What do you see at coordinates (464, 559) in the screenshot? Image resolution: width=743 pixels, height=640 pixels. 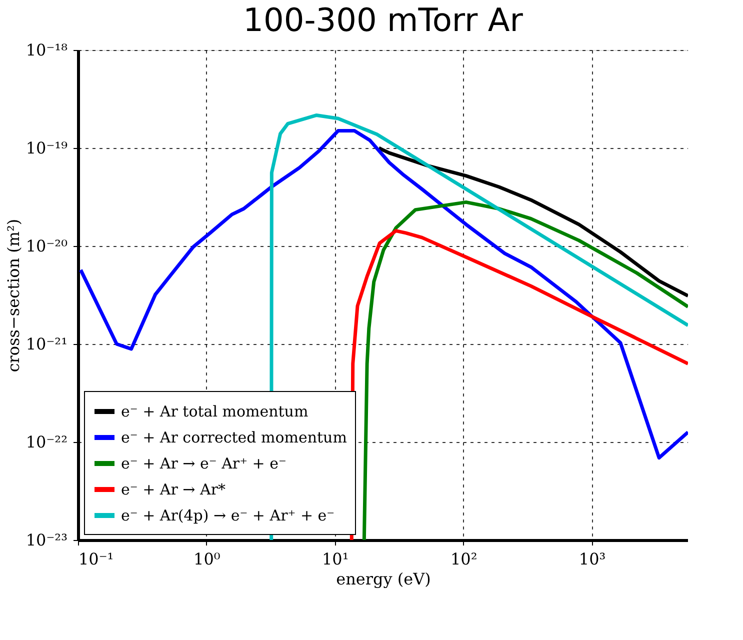 I see `x-tick-label: 10²` at bounding box center [464, 559].